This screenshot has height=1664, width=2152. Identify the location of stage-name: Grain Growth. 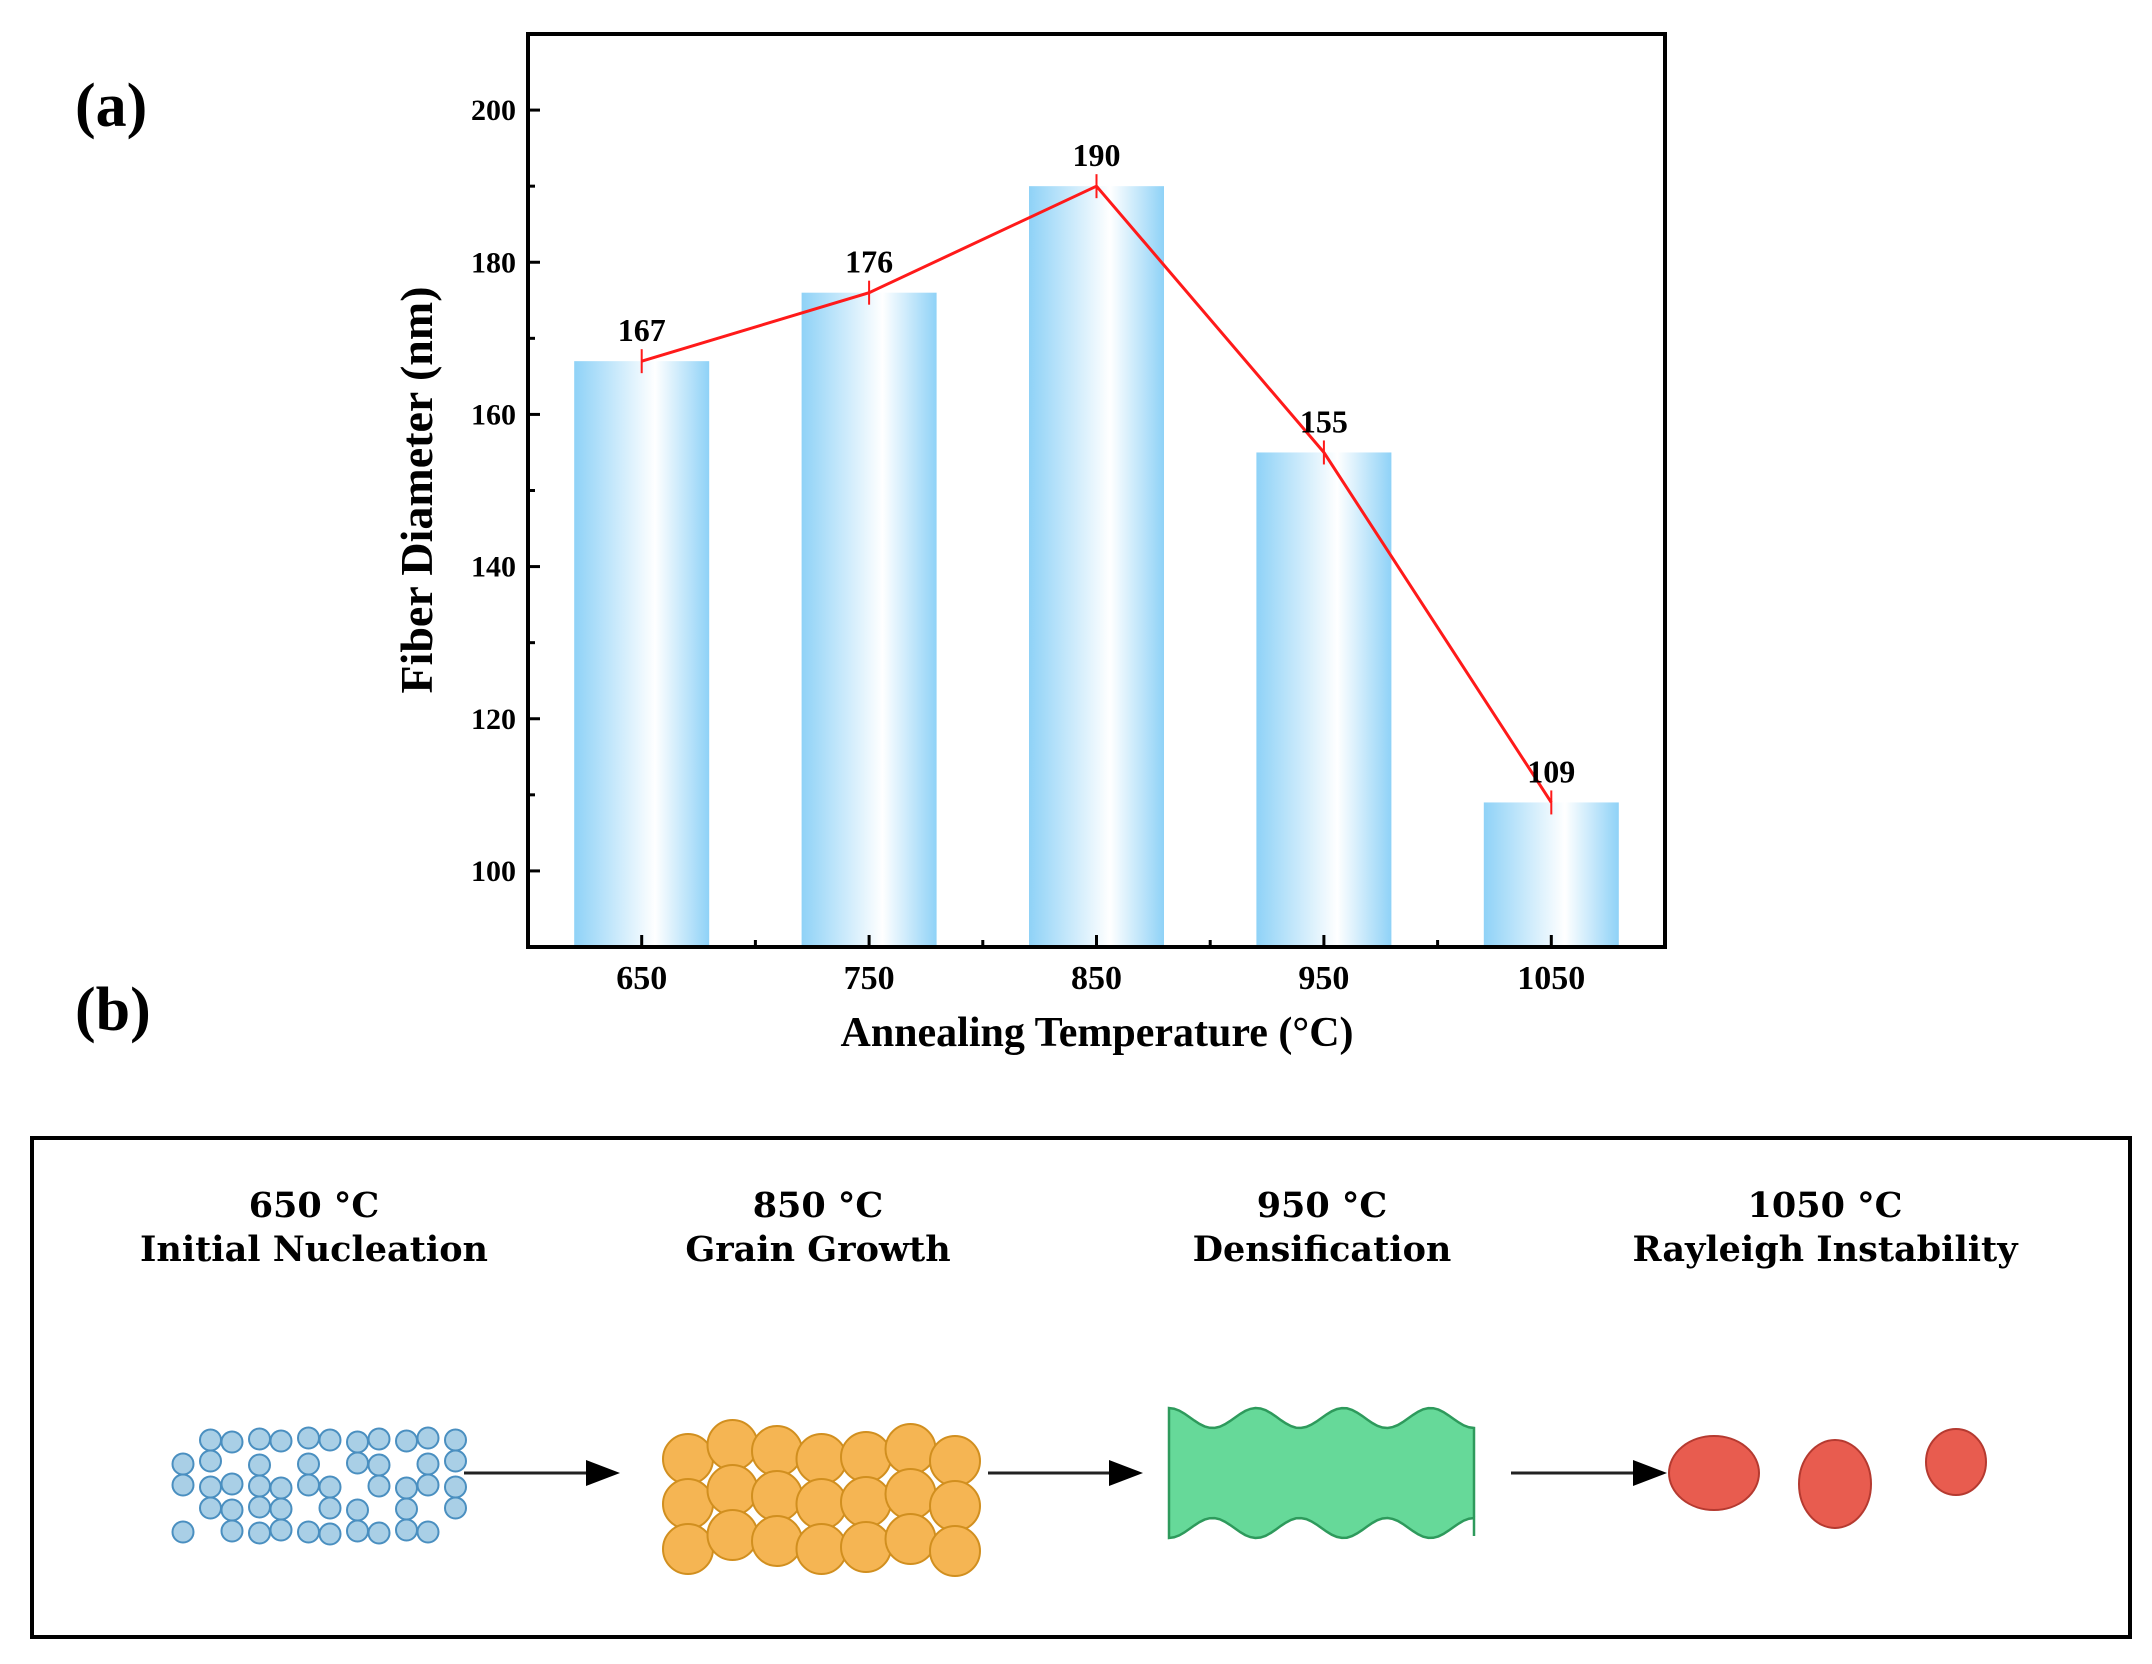
(817, 1249).